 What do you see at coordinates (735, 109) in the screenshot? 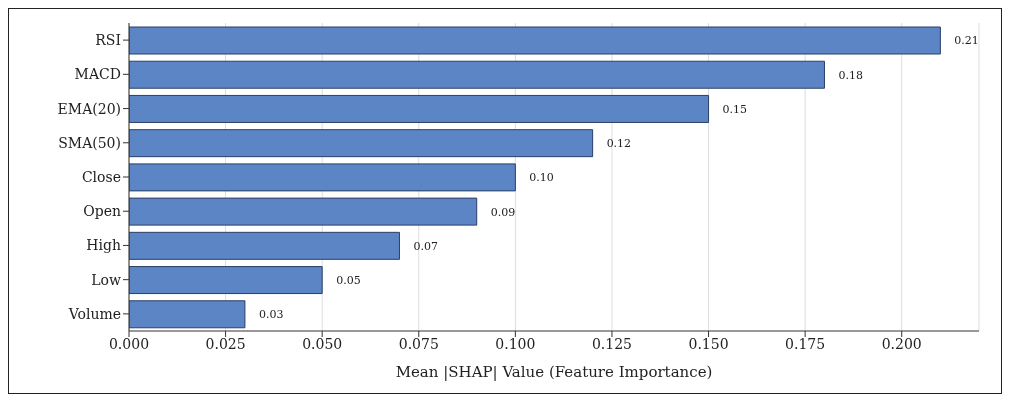
I see `data-label: 0.15` at bounding box center [735, 109].